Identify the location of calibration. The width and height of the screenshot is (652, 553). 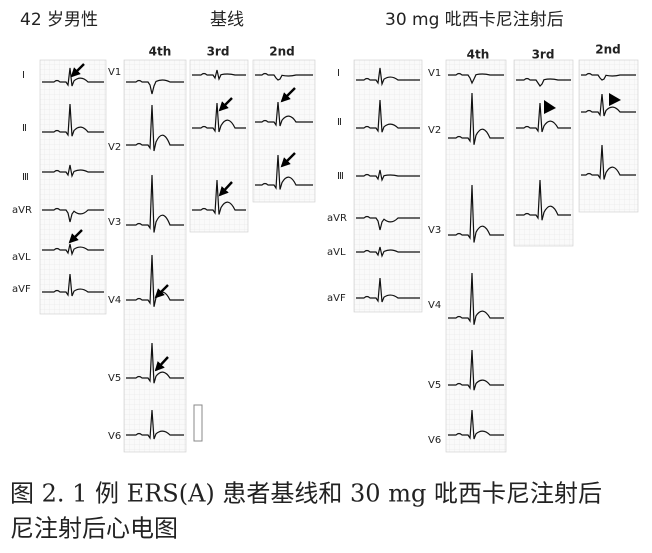
(198, 423).